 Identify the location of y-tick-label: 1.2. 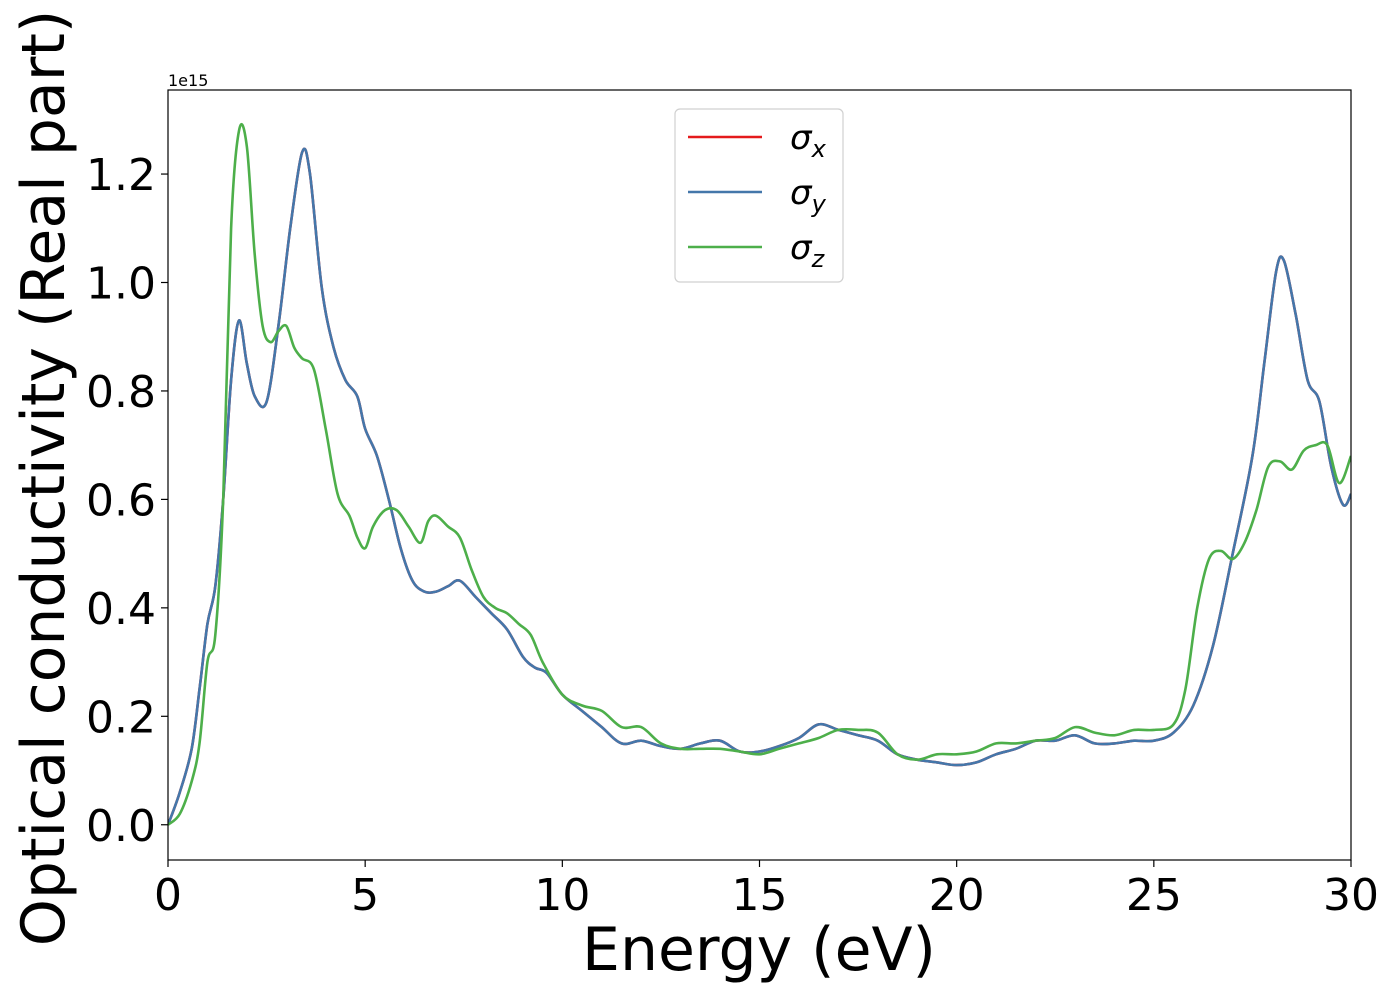
(121, 175).